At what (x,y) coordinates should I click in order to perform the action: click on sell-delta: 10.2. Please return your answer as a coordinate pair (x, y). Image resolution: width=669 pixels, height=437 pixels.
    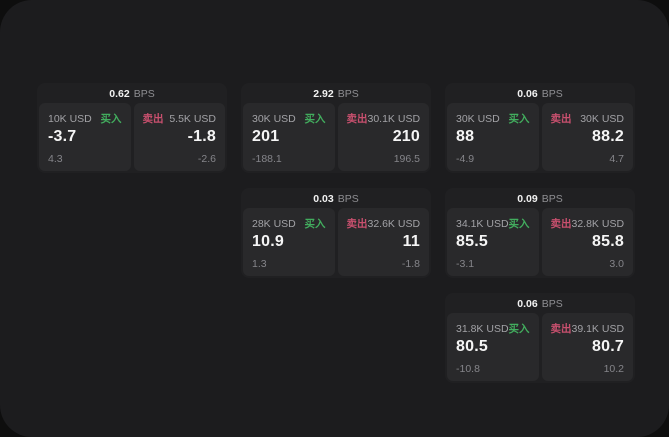
    Looking at the image, I should click on (613, 369).